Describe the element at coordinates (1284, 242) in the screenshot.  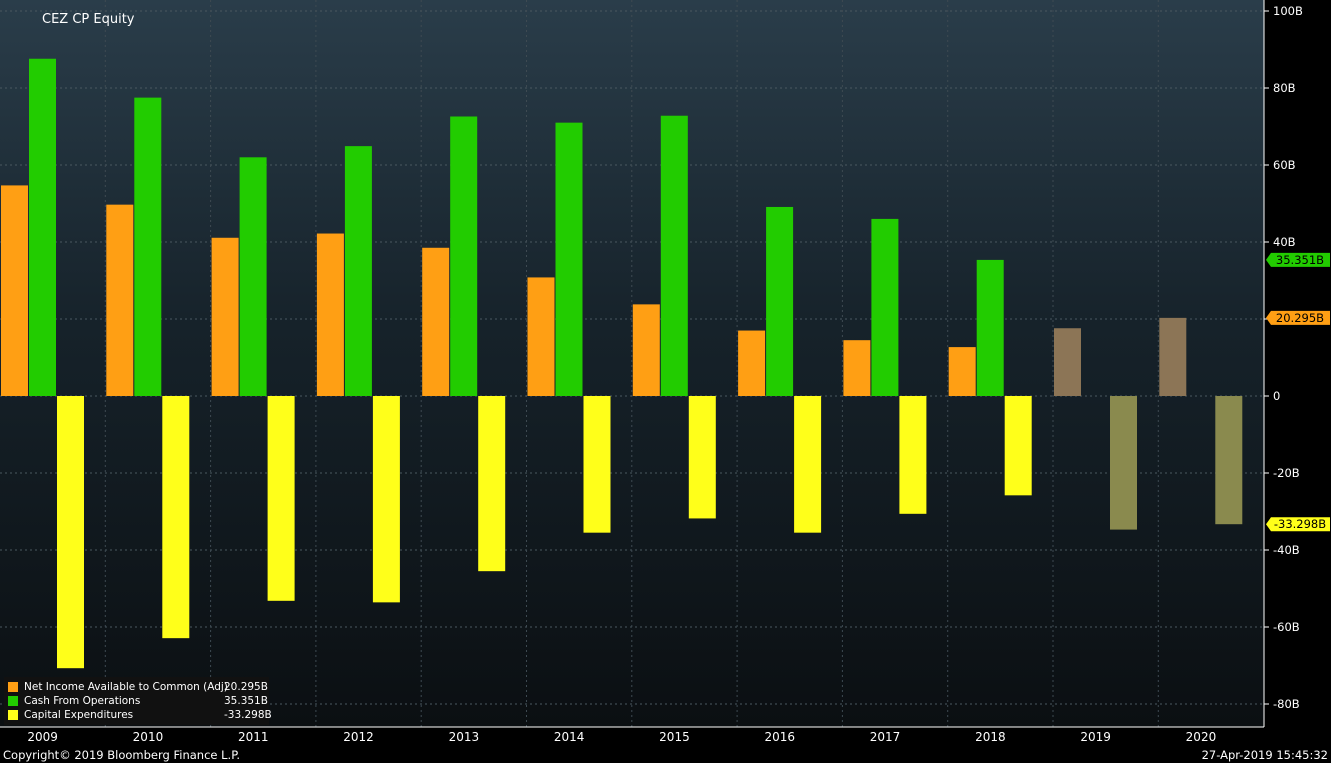
I see `y-tick-label: 40B` at that location.